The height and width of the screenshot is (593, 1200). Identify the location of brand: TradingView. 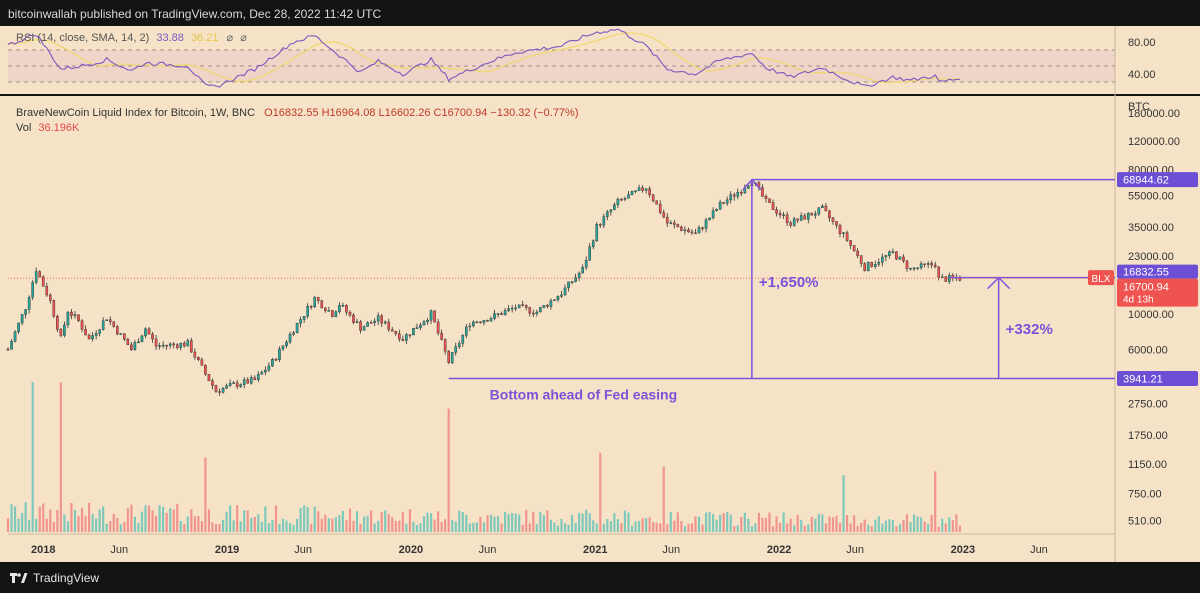
(54, 578).